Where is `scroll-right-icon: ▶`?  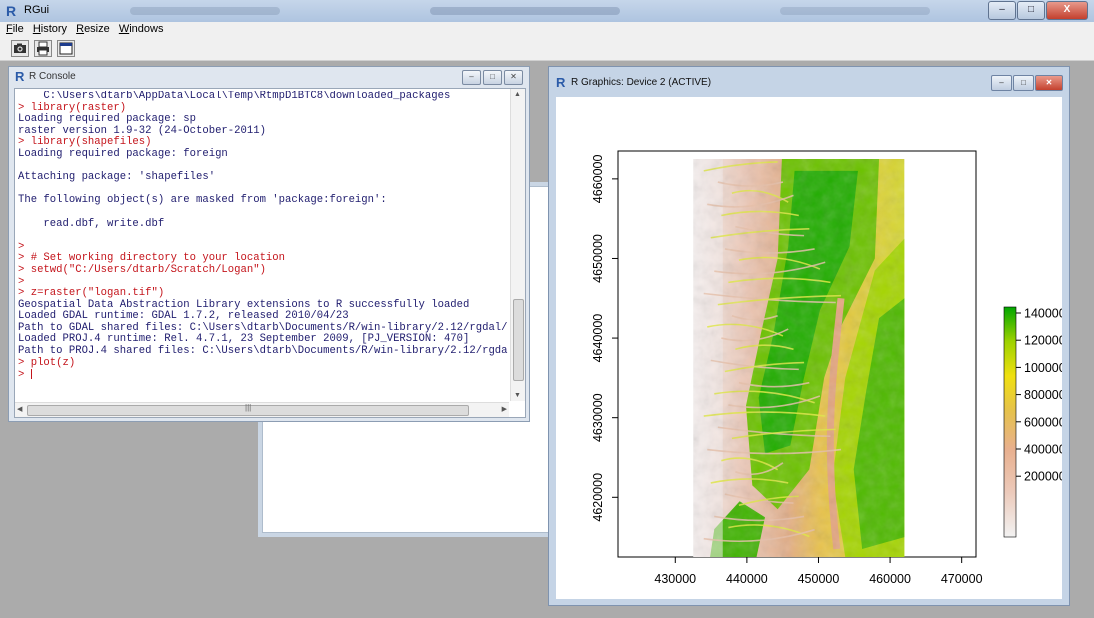 scroll-right-icon: ▶ is located at coordinates (504, 409).